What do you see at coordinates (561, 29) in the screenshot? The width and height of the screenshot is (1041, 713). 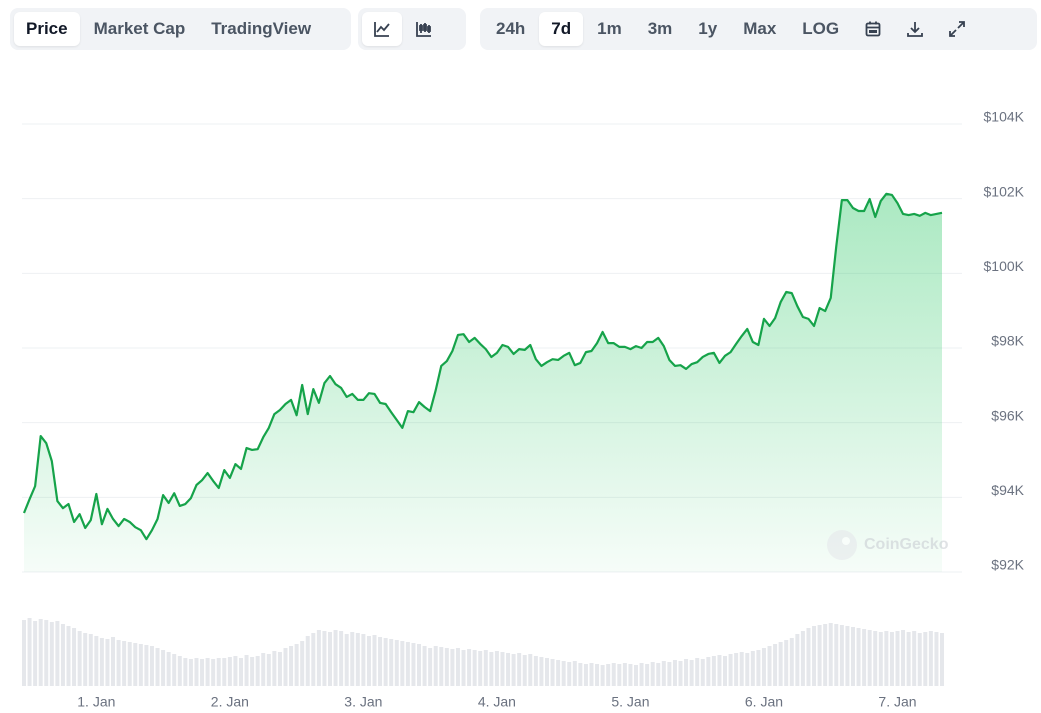 I see `range-tab: 7d` at bounding box center [561, 29].